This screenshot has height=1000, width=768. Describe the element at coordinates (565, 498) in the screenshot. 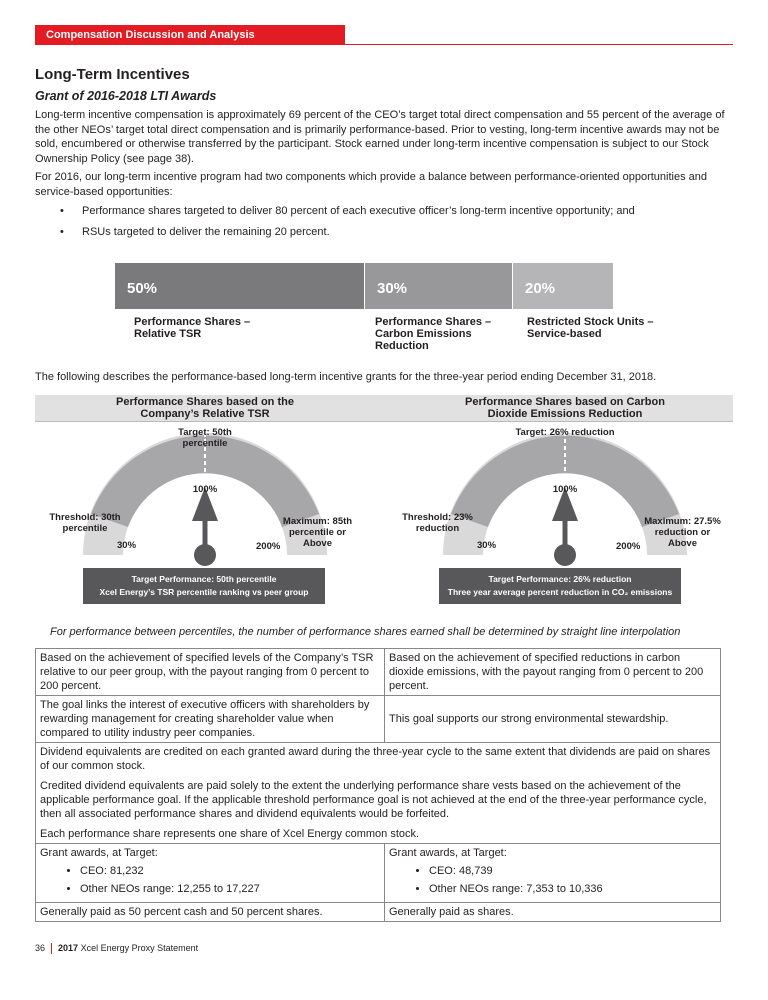

I see `gauge-right` at that location.